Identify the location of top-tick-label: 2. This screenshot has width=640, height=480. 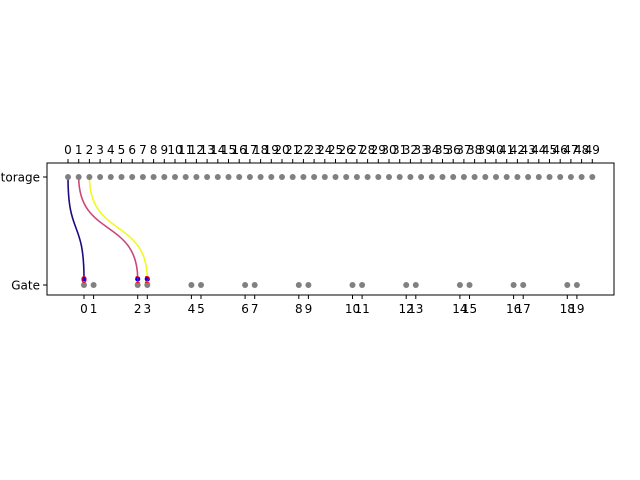
(90, 150).